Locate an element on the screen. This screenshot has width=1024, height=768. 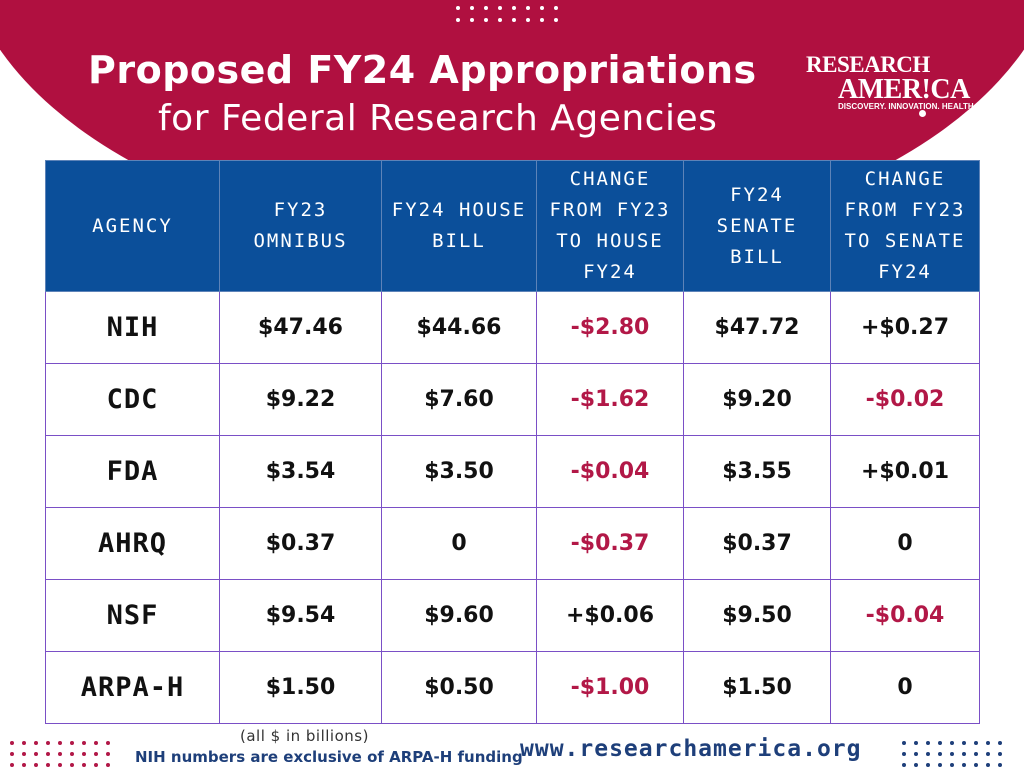
table-row: AHRQ $0.37 0 -$0.37 $0.37 0 is located at coordinates (512, 543).